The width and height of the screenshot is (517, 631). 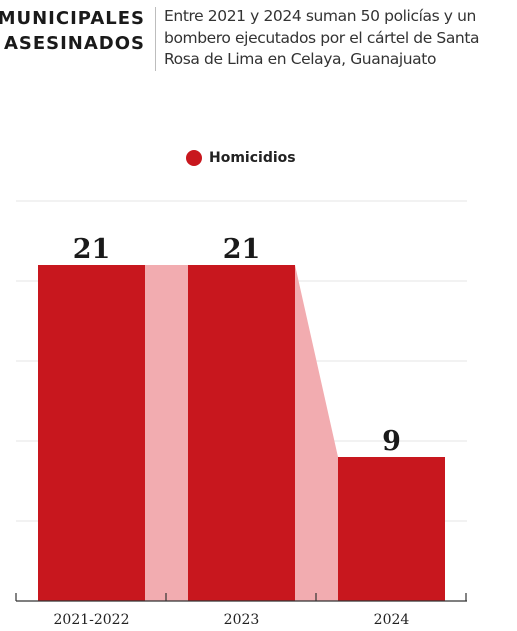 I want to click on bar-2023, so click(x=241, y=433).